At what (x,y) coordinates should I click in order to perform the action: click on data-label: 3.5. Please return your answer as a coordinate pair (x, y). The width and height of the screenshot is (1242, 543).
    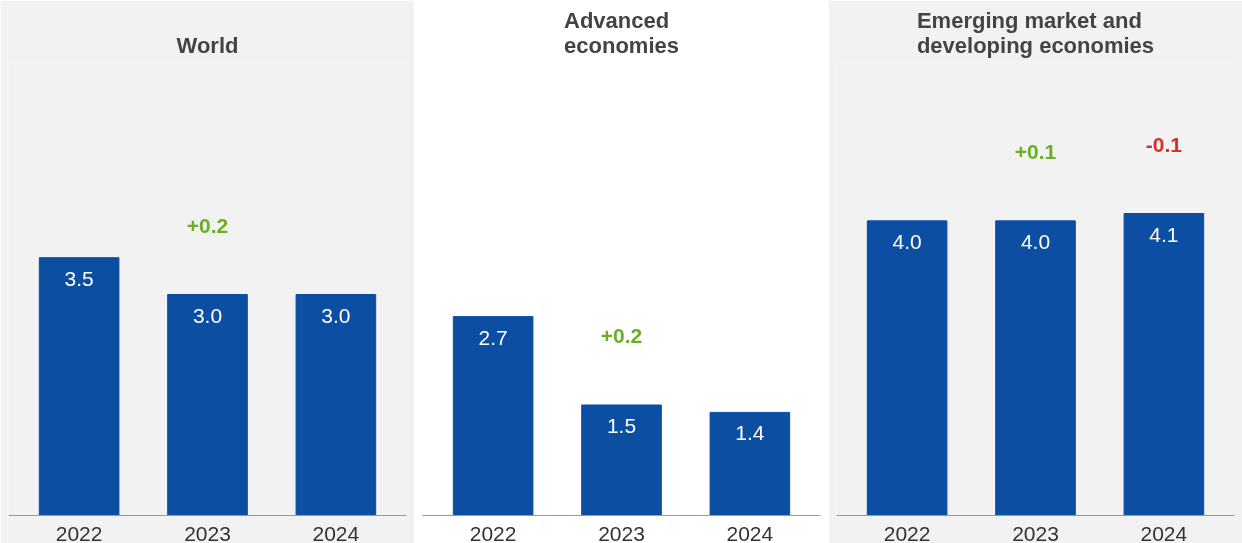
    Looking at the image, I should click on (79, 278).